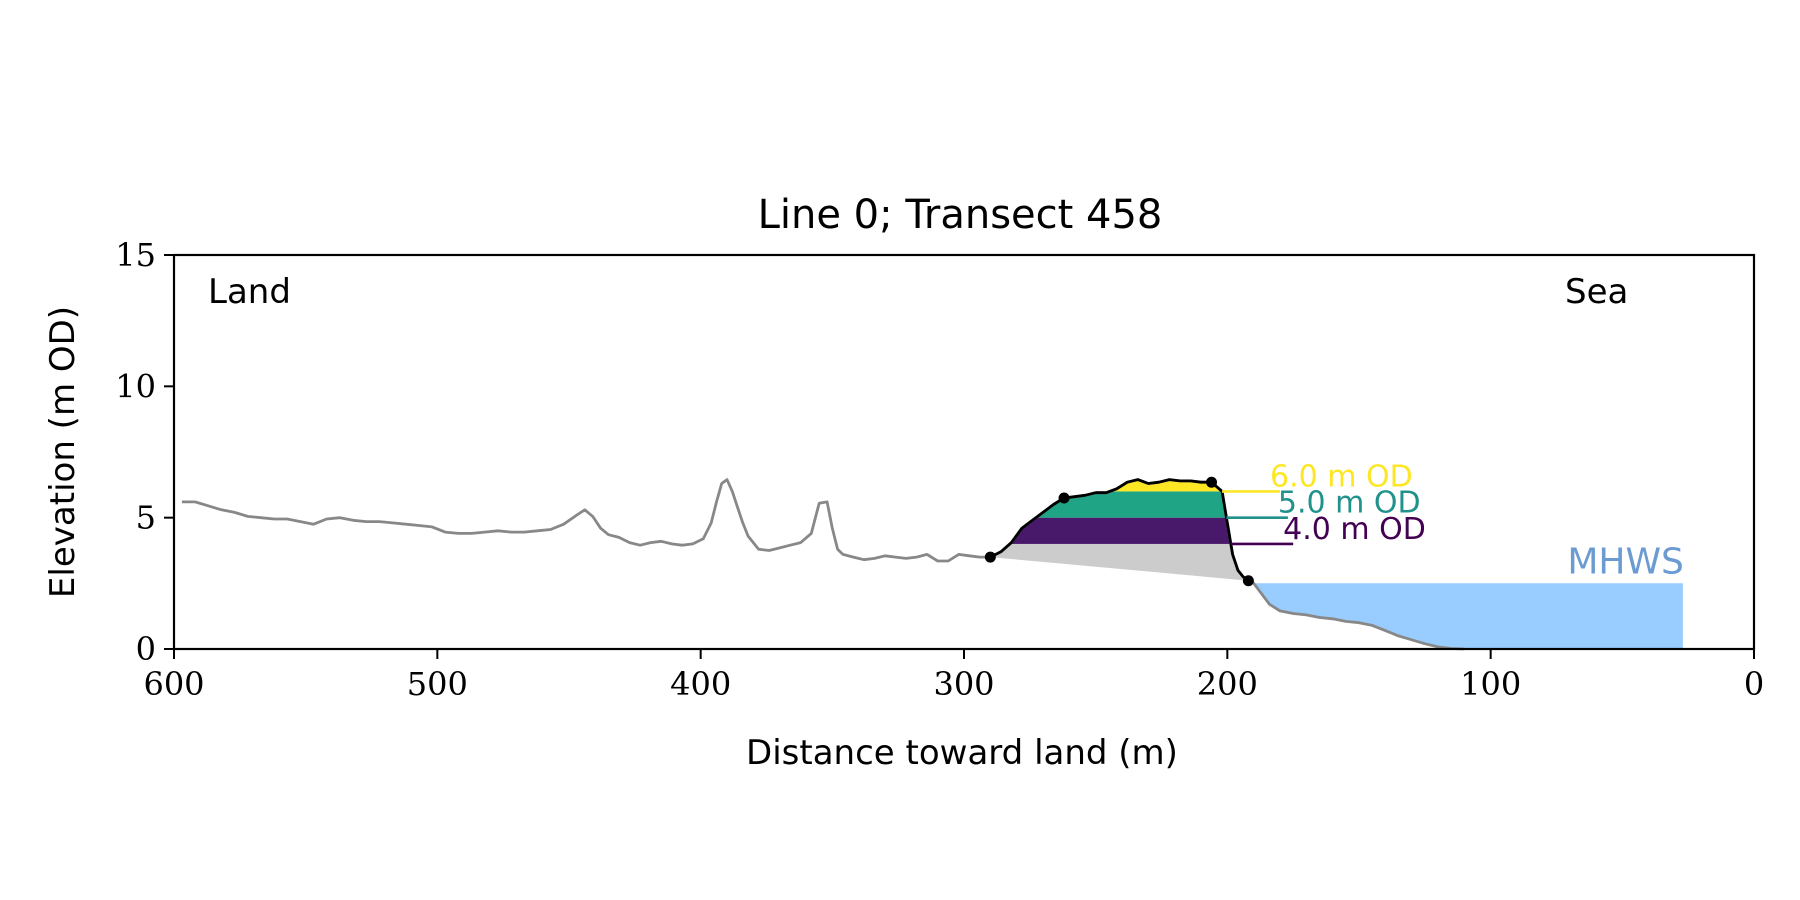  I want to click on level-label-2: 6.0 m OD, so click(1341, 476).